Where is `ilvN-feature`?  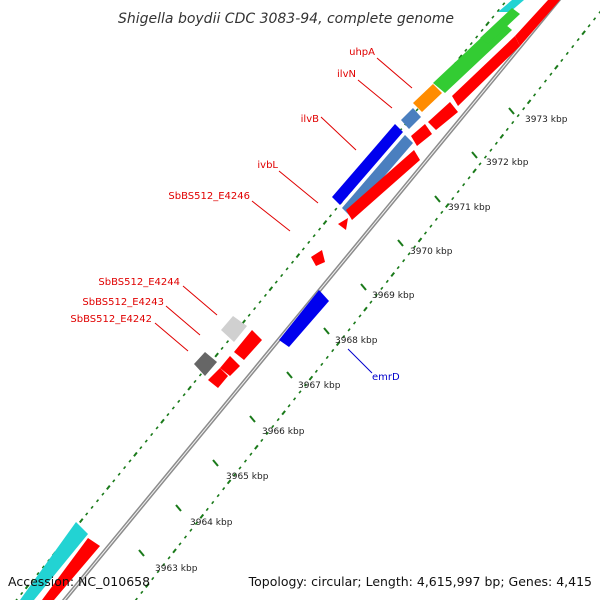 ilvN-feature is located at coordinates (411, 118).